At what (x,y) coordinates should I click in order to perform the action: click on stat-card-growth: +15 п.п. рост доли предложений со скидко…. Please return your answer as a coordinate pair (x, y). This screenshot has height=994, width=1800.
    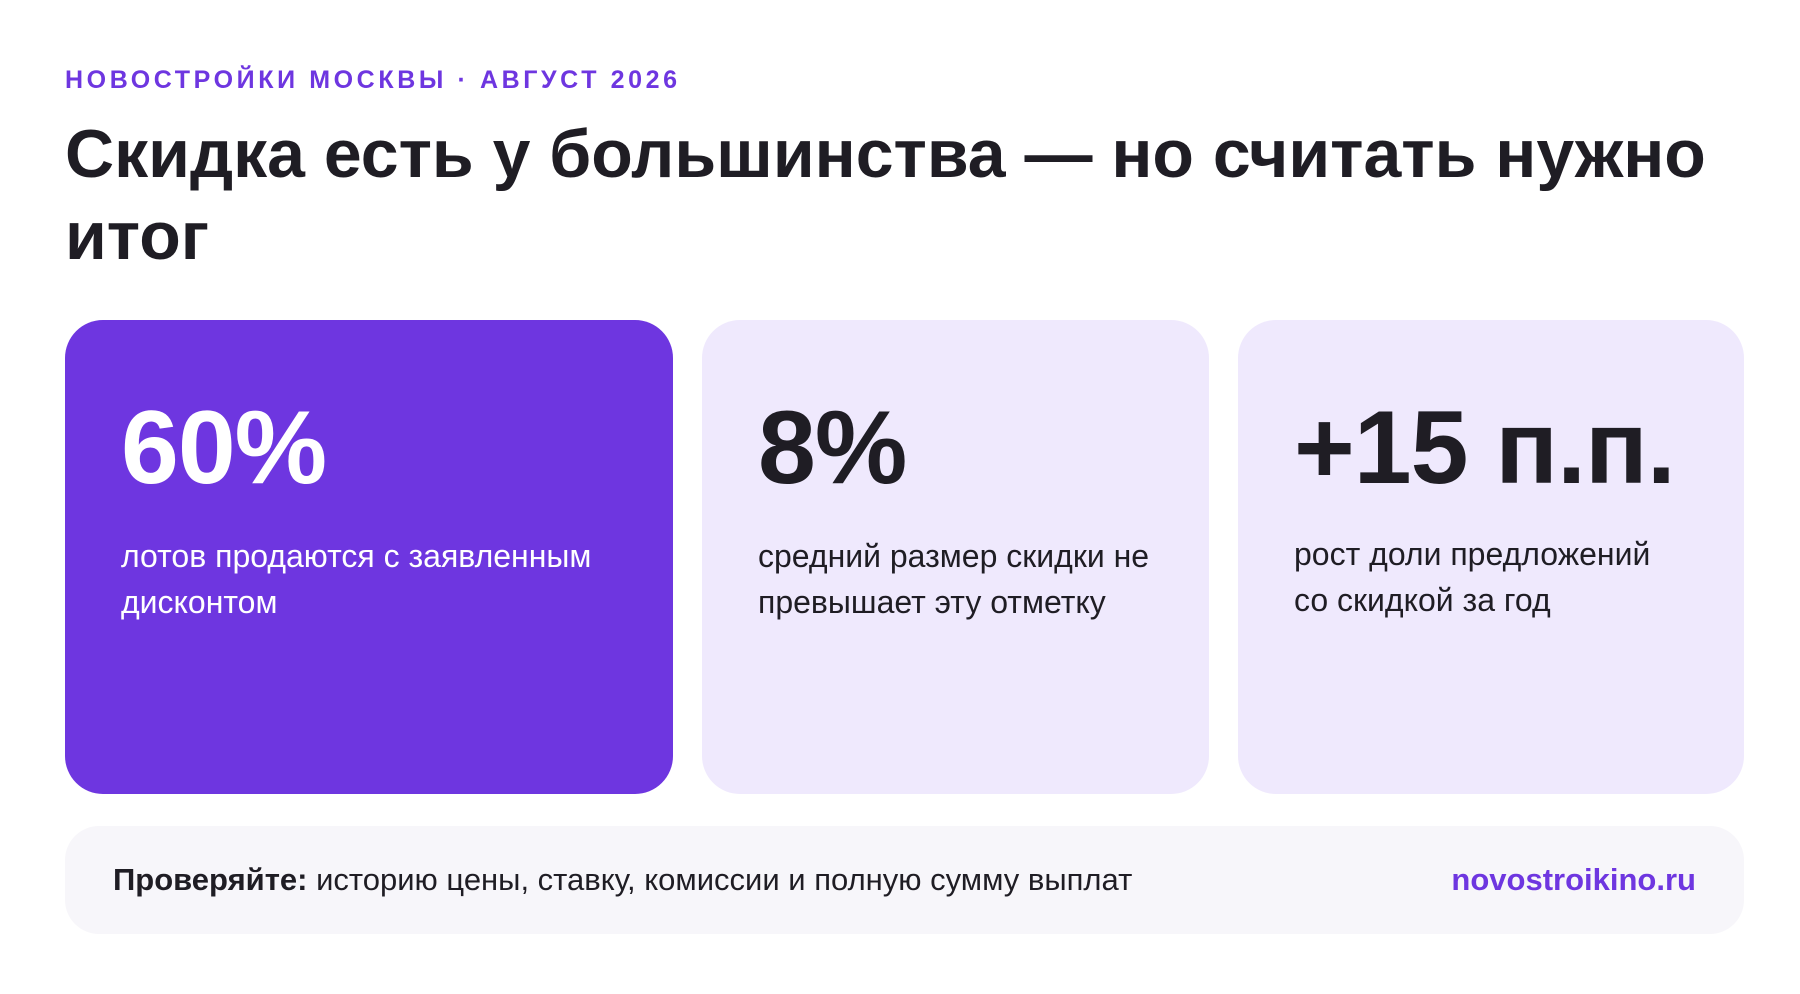
    Looking at the image, I should click on (1491, 557).